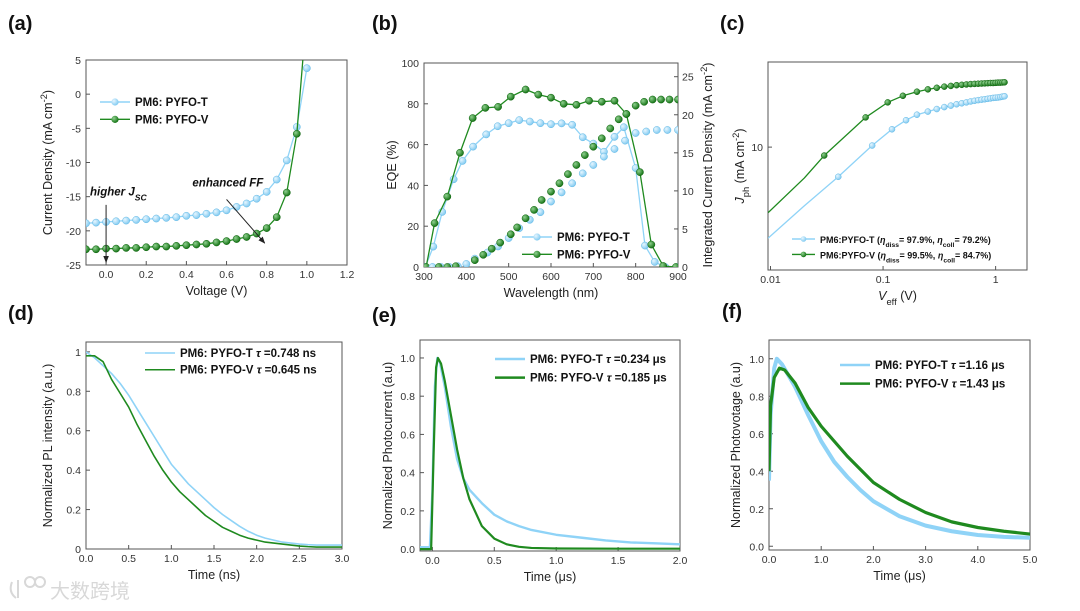 Image resolution: width=1080 pixels, height=611 pixels. What do you see at coordinates (69, 589) in the screenshot?
I see `watermark: 大数跨境` at bounding box center [69, 589].